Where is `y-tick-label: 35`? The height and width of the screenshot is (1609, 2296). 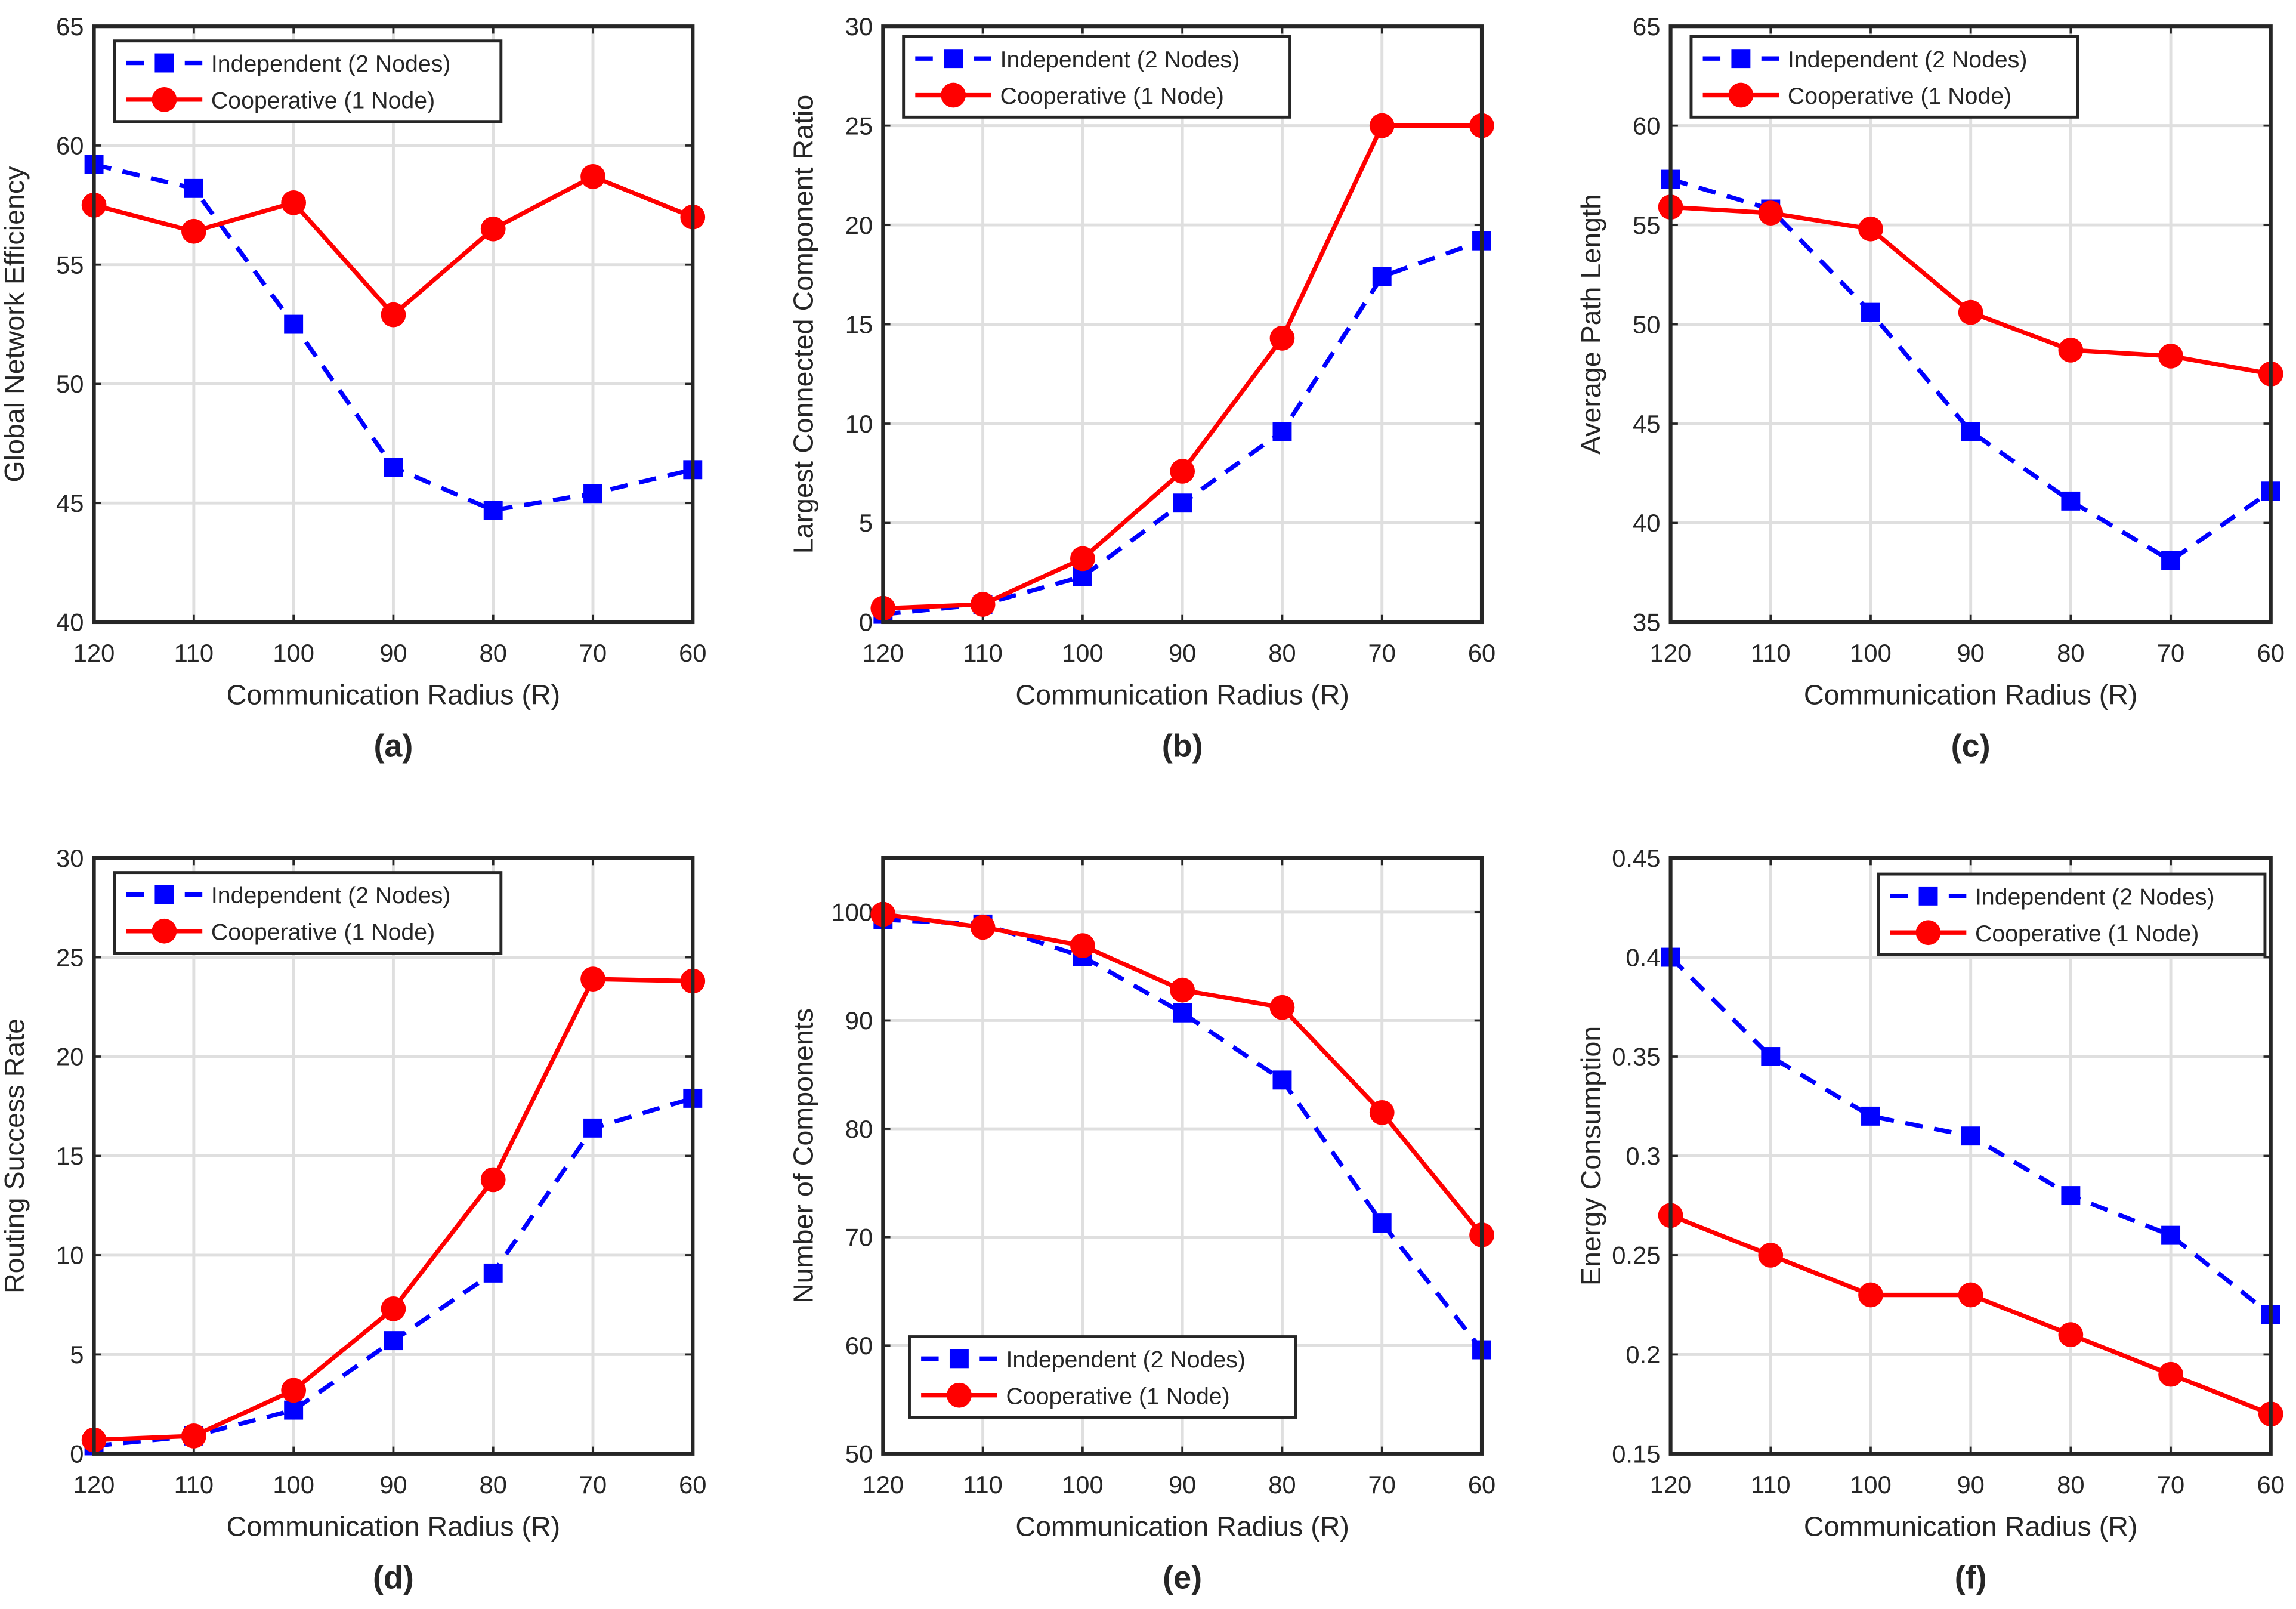 y-tick-label: 35 is located at coordinates (1647, 623).